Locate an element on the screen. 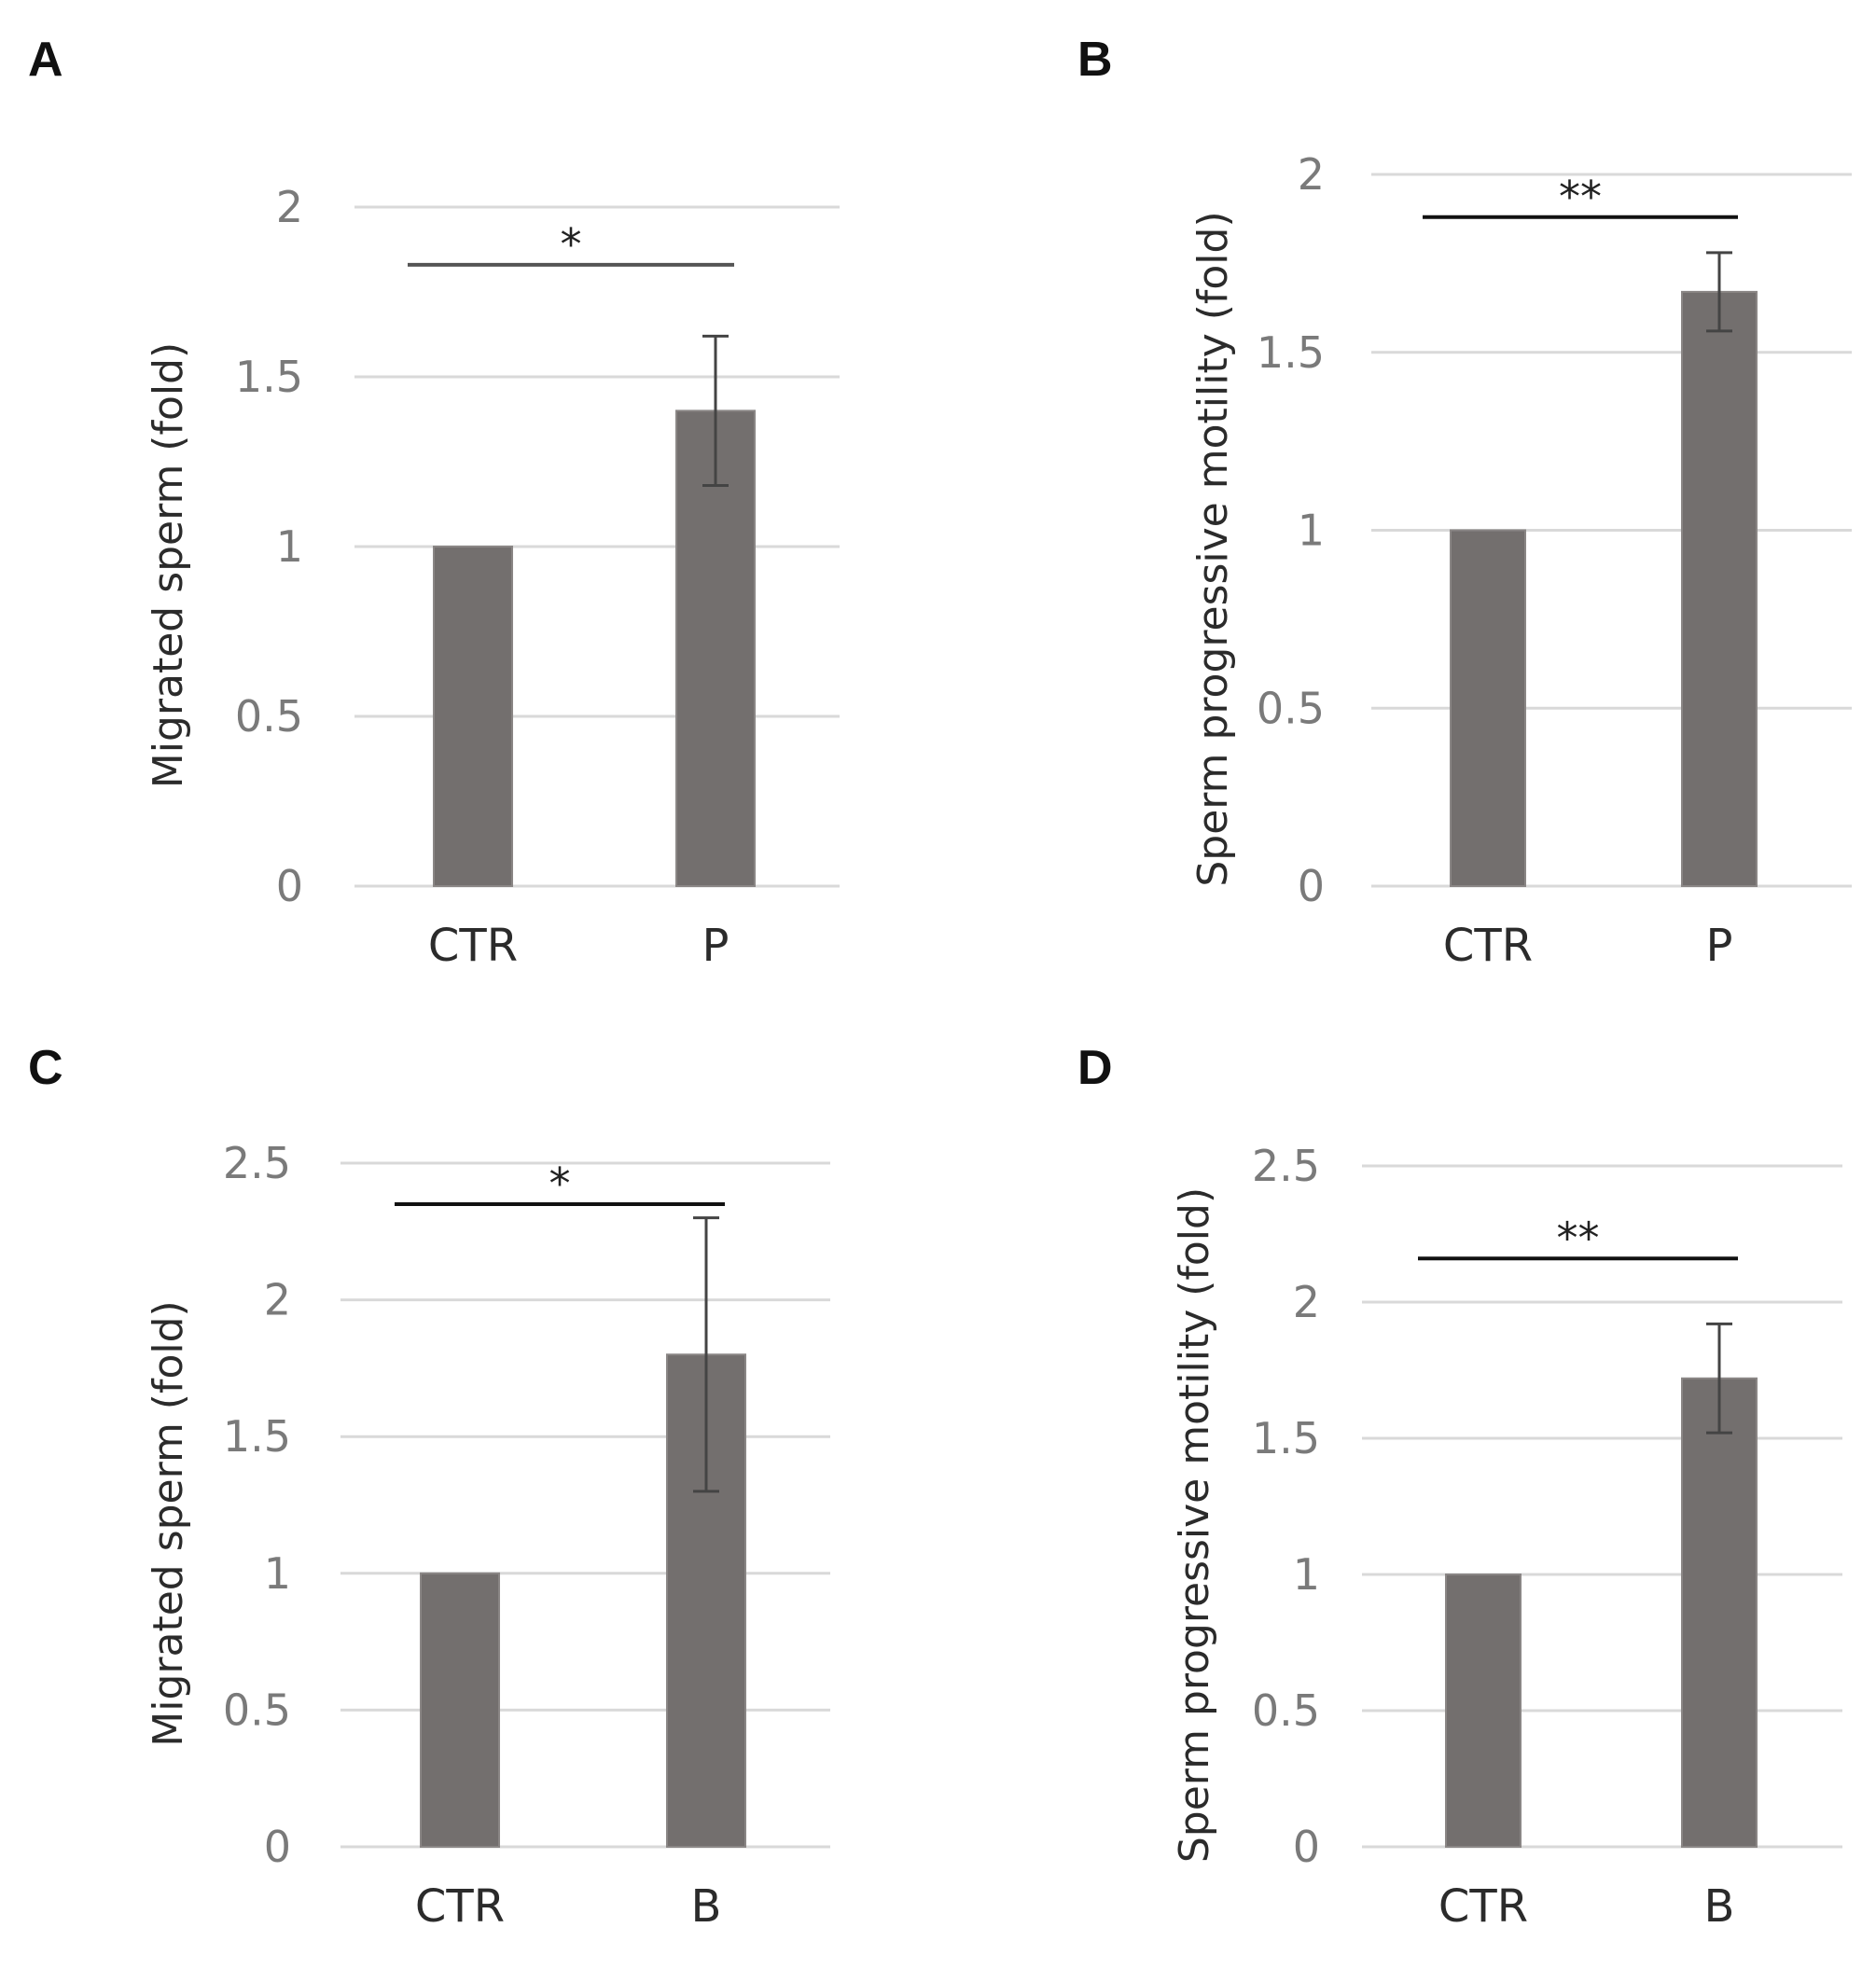 The height and width of the screenshot is (1969, 1876). panel-label-a: A is located at coordinates (46, 60).